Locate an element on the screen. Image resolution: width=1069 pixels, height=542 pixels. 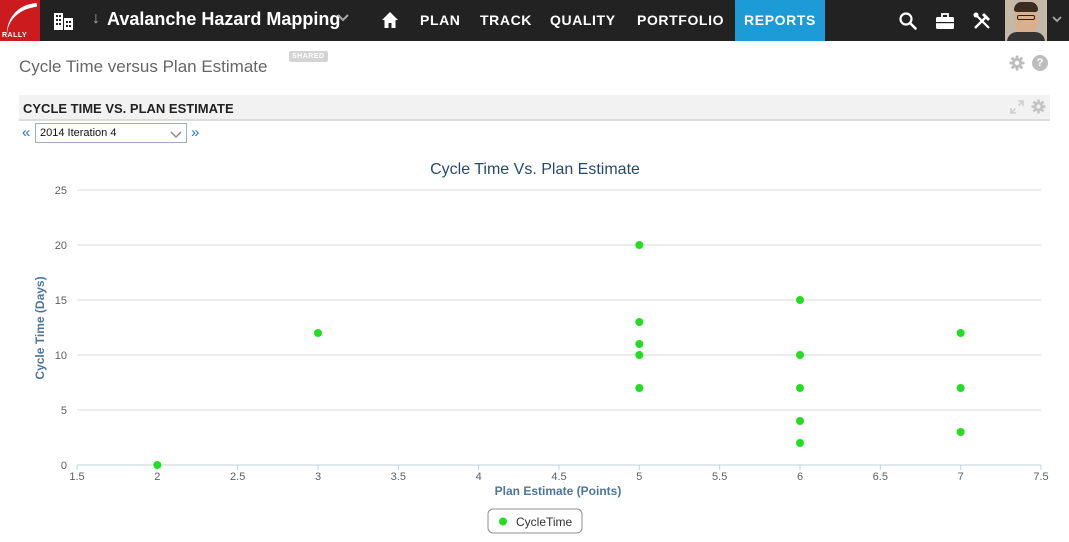
iteration-select: 2014 Iteration 4 is located at coordinates (111, 133).